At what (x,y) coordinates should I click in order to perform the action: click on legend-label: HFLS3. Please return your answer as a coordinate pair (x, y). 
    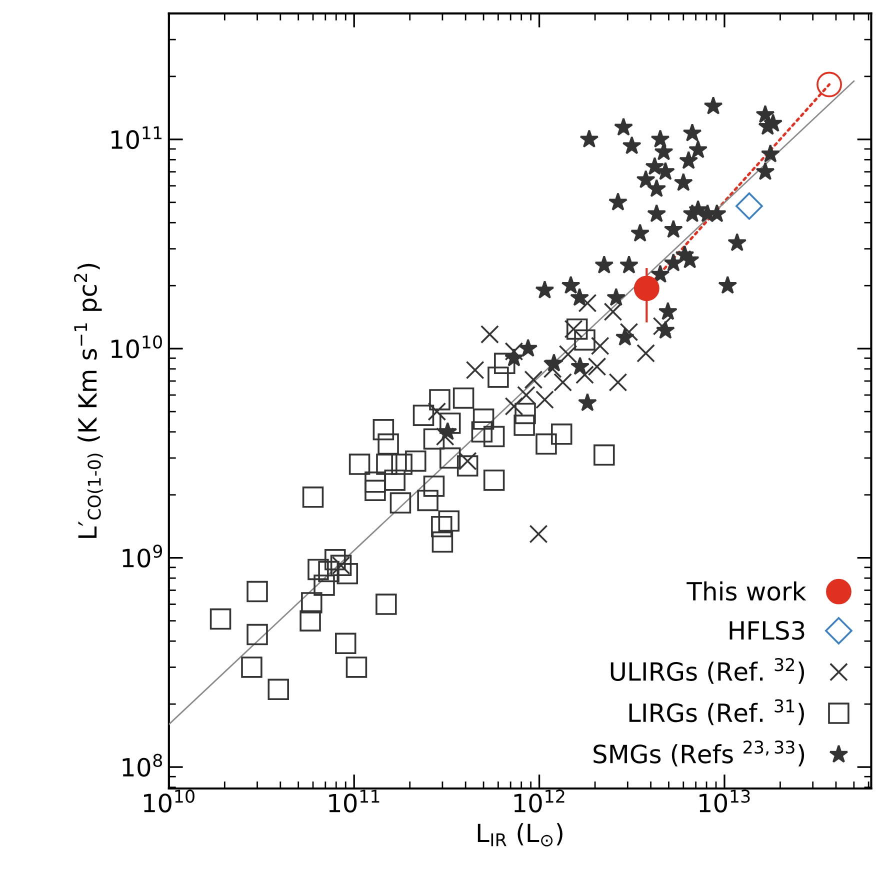
    Looking at the image, I should click on (767, 630).